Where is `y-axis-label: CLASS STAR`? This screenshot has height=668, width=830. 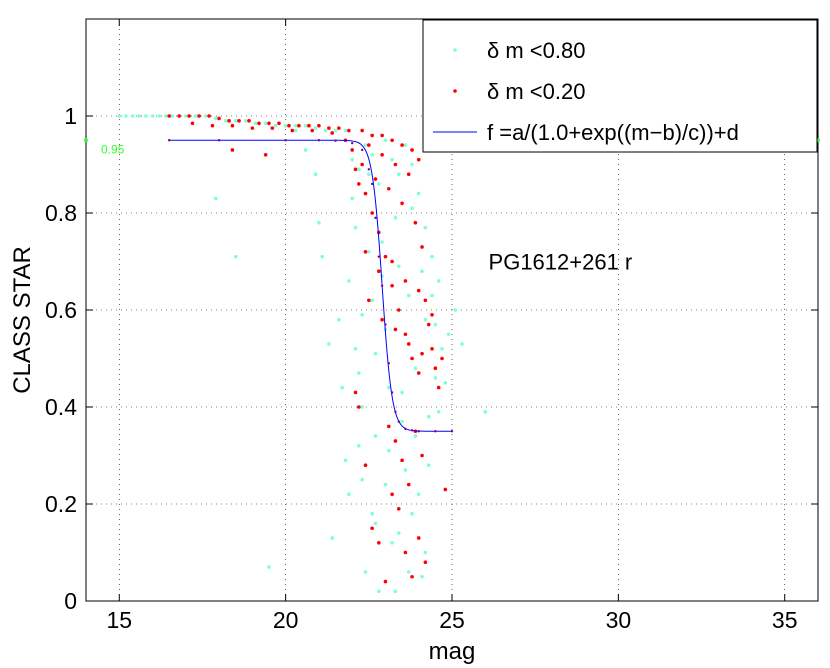
y-axis-label: CLASS STAR is located at coordinates (22, 320).